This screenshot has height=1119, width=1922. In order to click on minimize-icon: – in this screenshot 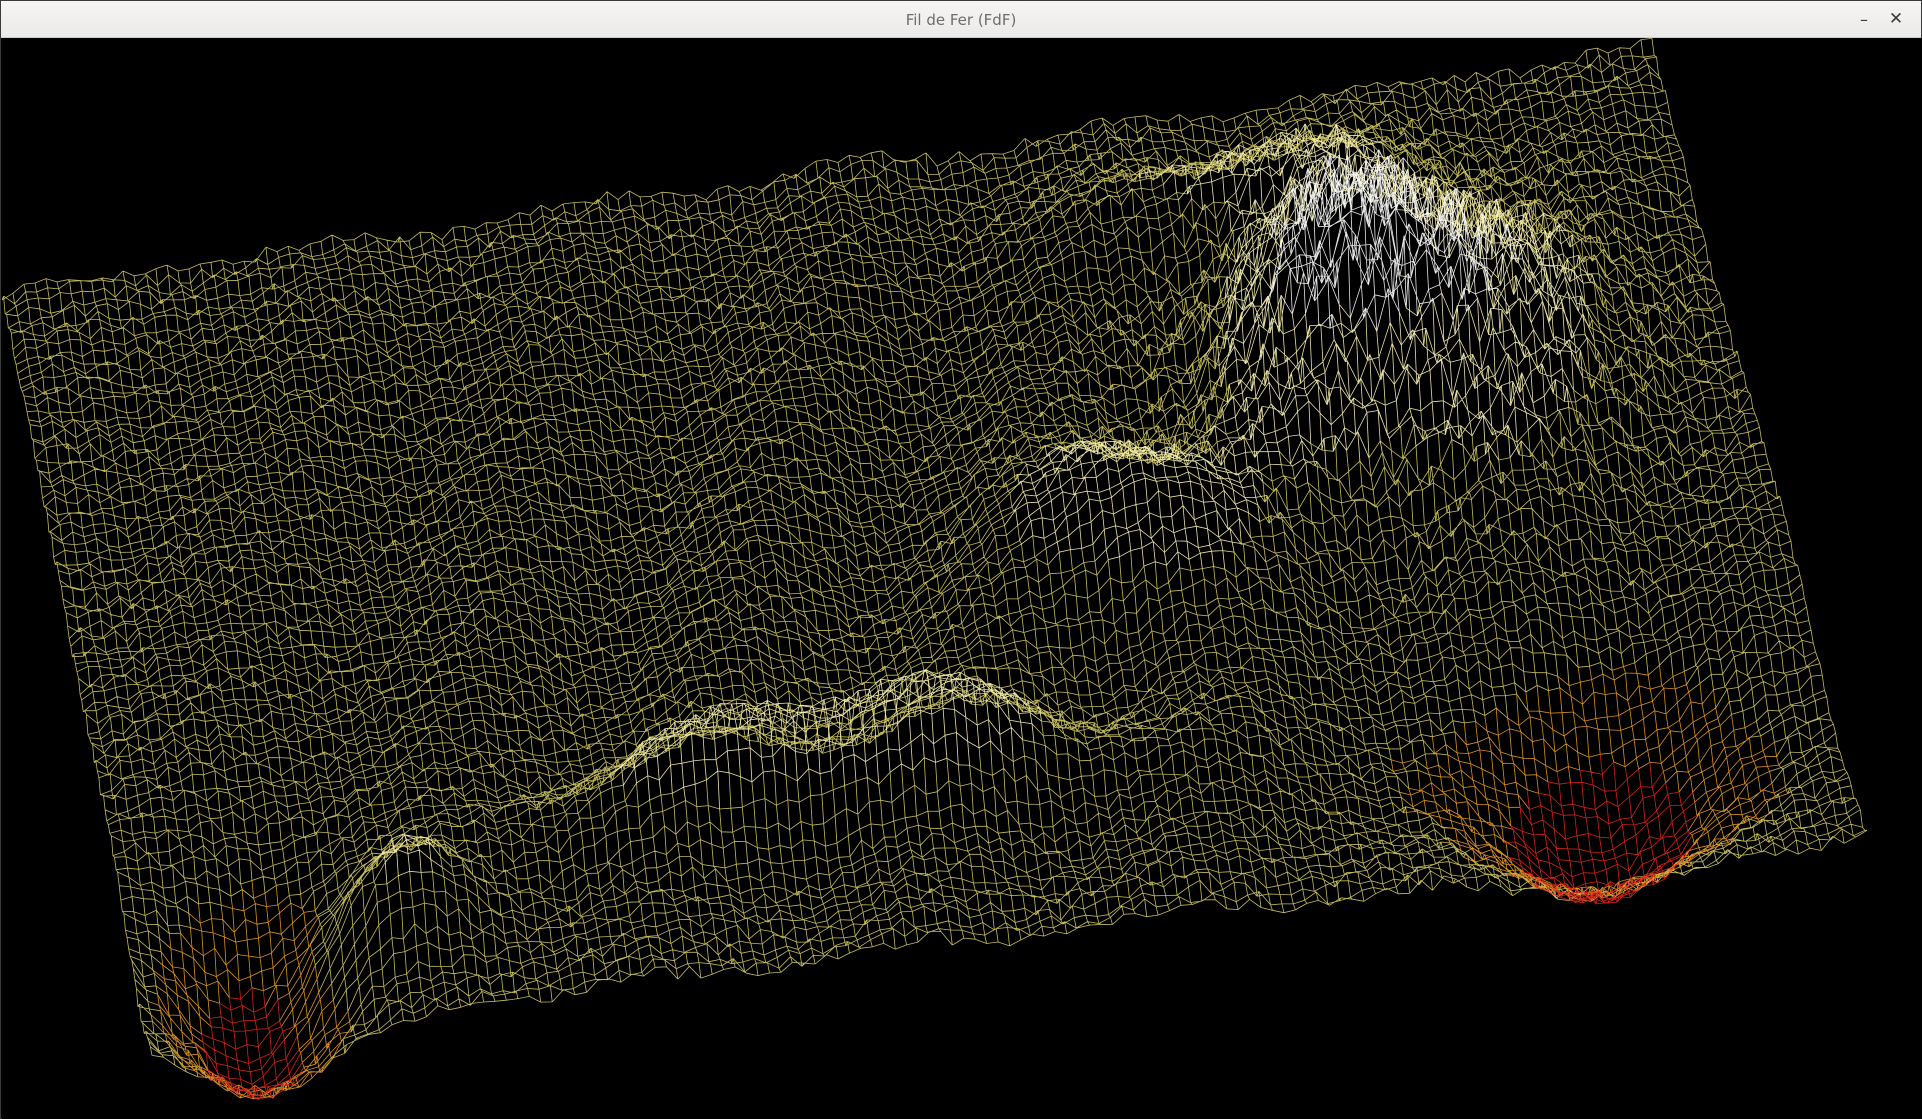, I will do `click(1864, 19)`.